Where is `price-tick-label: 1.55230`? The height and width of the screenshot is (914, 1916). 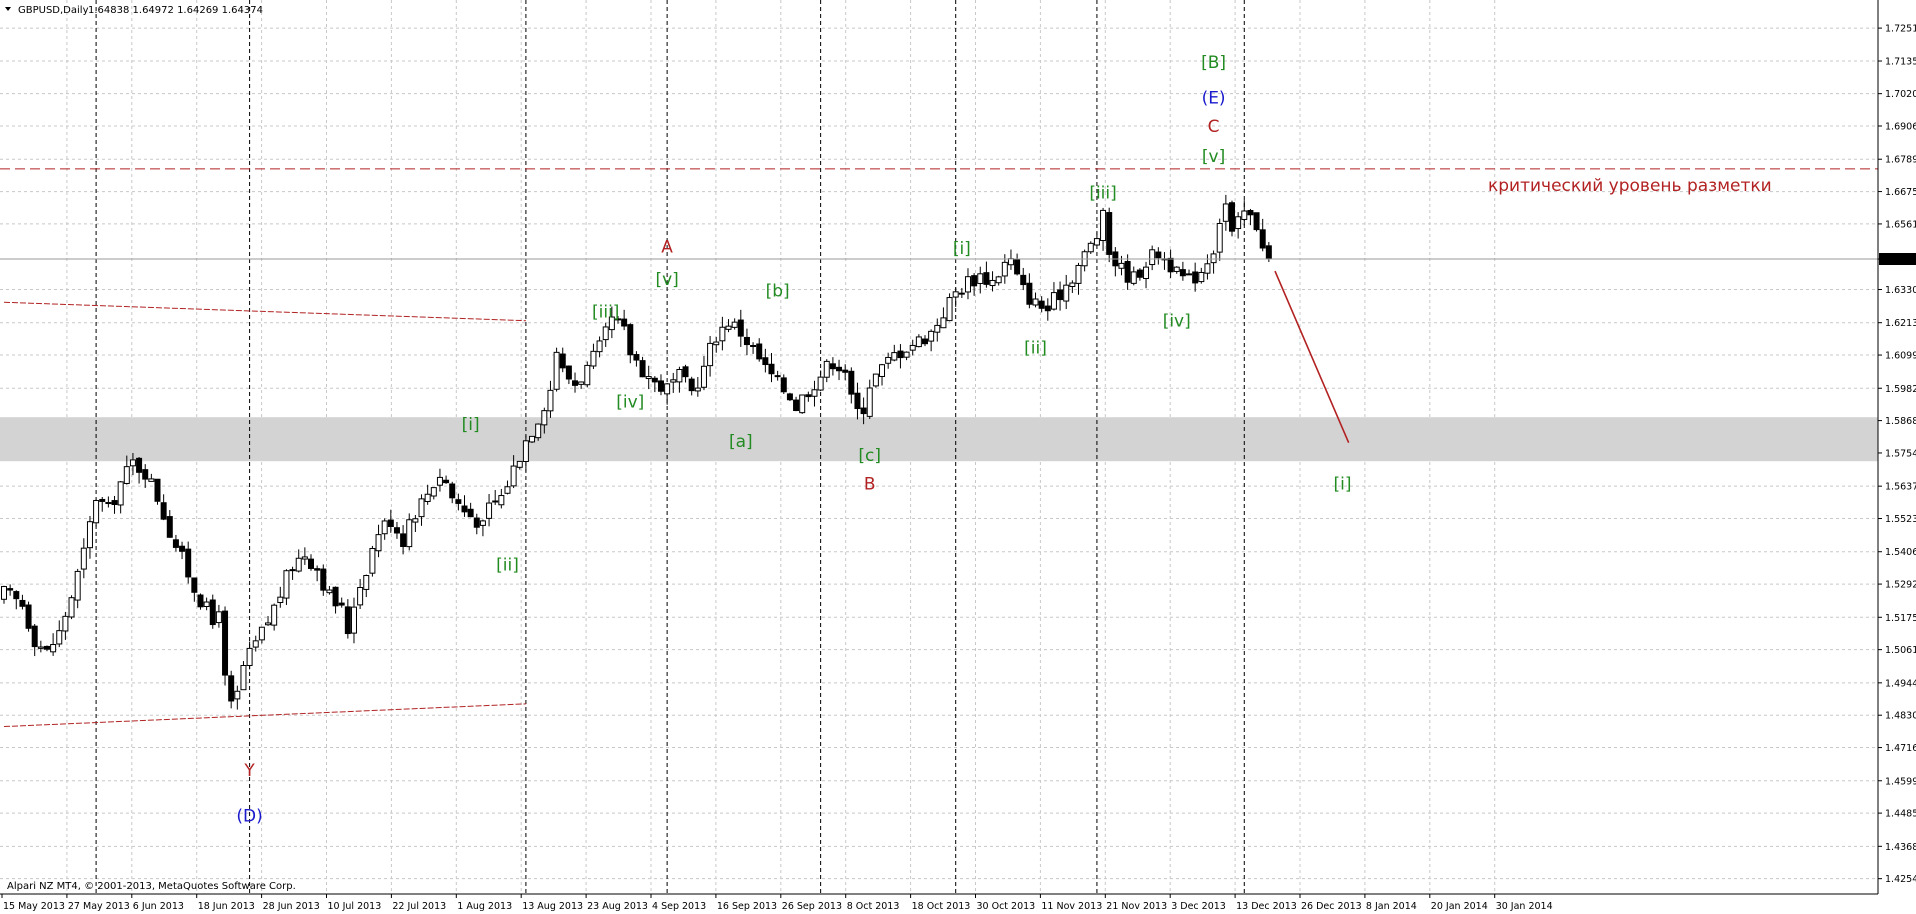
price-tick-label: 1.55230 is located at coordinates (1900, 519).